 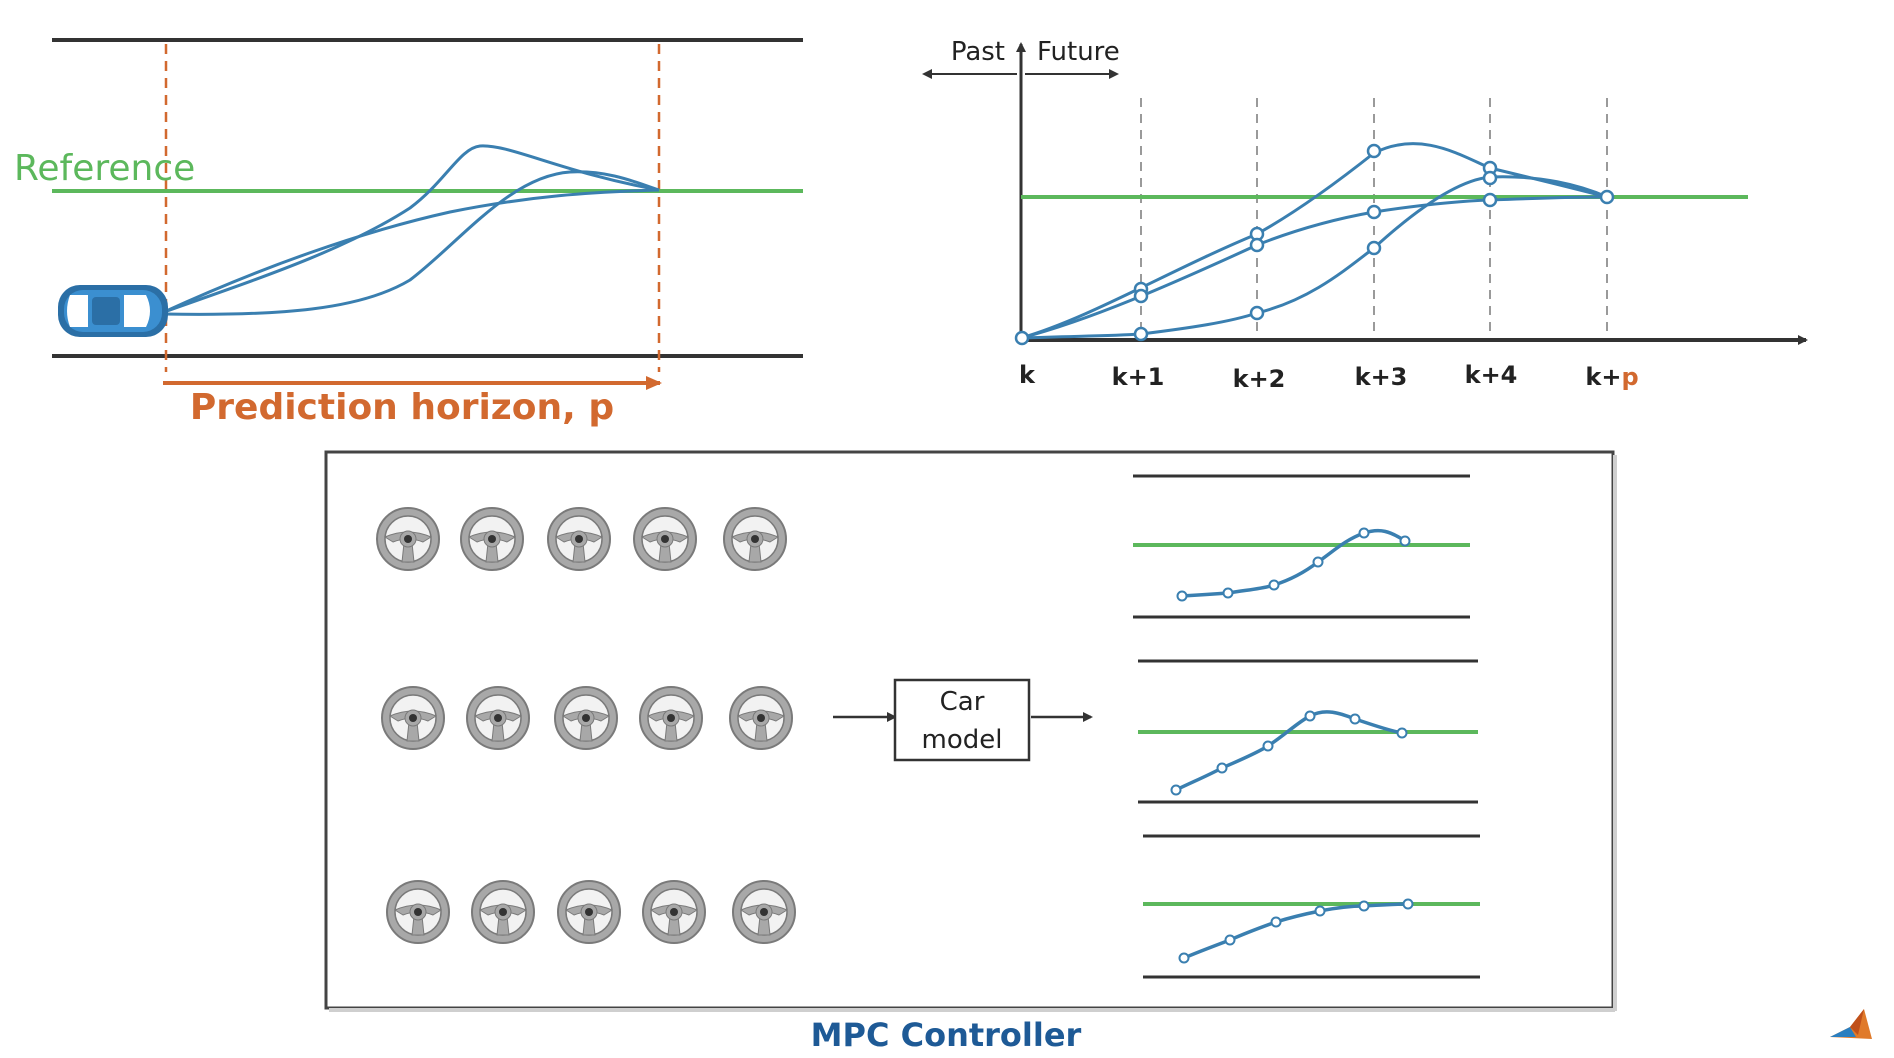 I want to click on car-model-line1: Car, so click(x=962, y=702).